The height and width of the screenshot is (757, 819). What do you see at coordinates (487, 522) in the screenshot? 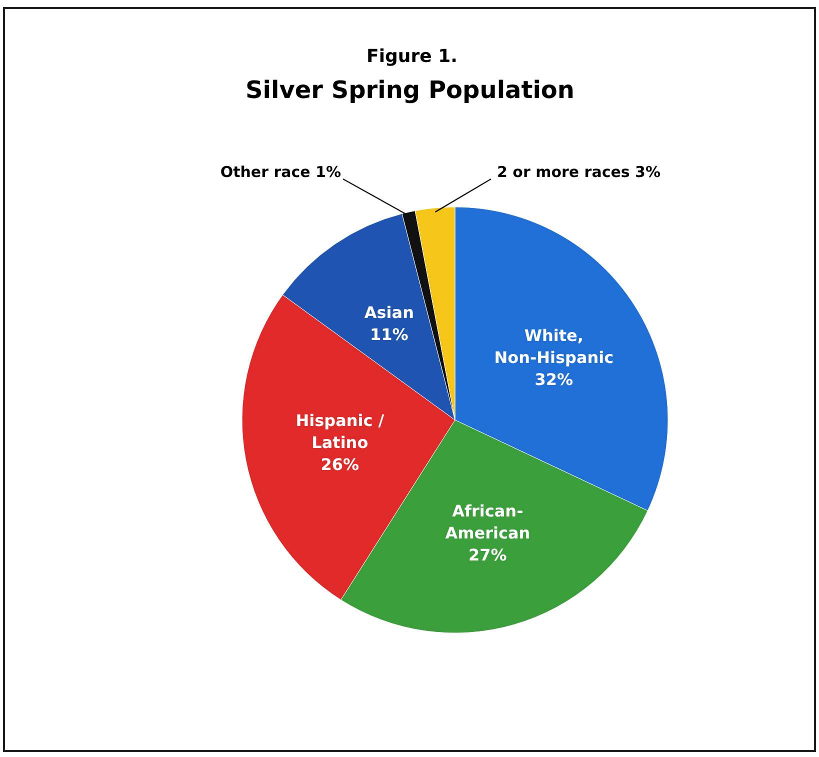
I see `slice-label: African-American` at bounding box center [487, 522].